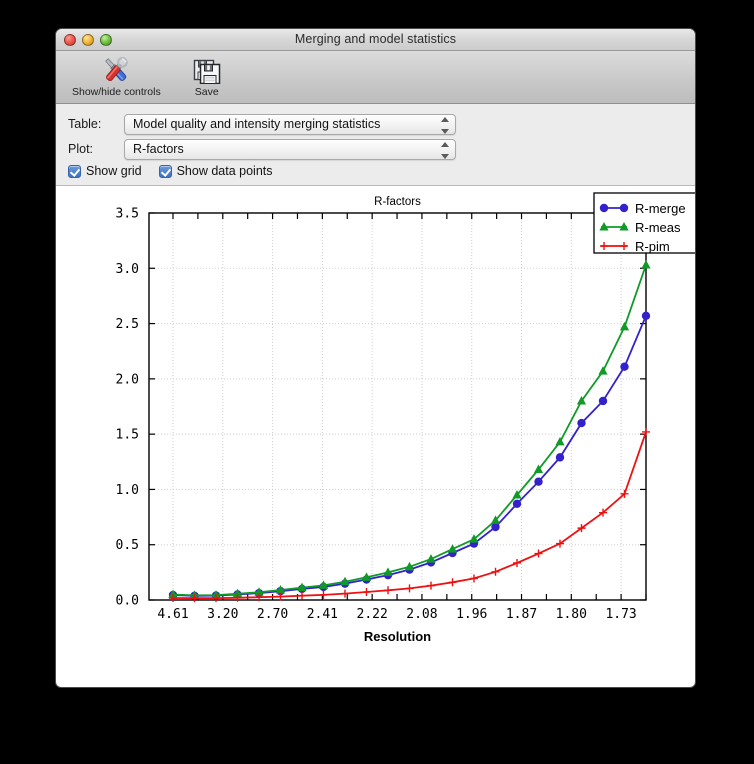 The height and width of the screenshot is (764, 754). What do you see at coordinates (397, 202) in the screenshot?
I see `chart-title: R-factors` at bounding box center [397, 202].